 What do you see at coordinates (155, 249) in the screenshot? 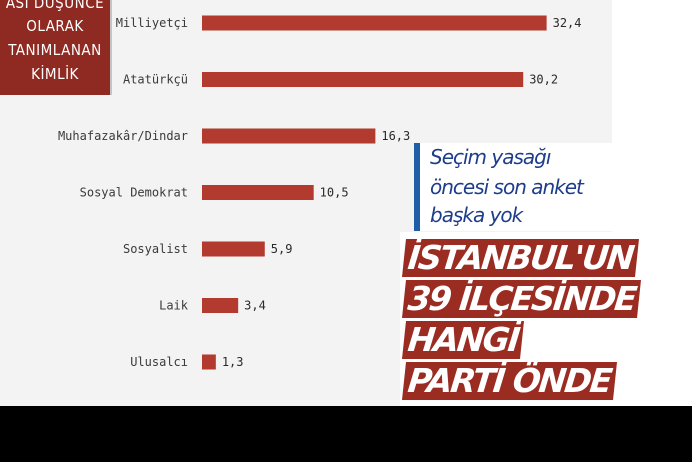
I see `category-label: Sosyalist` at bounding box center [155, 249].